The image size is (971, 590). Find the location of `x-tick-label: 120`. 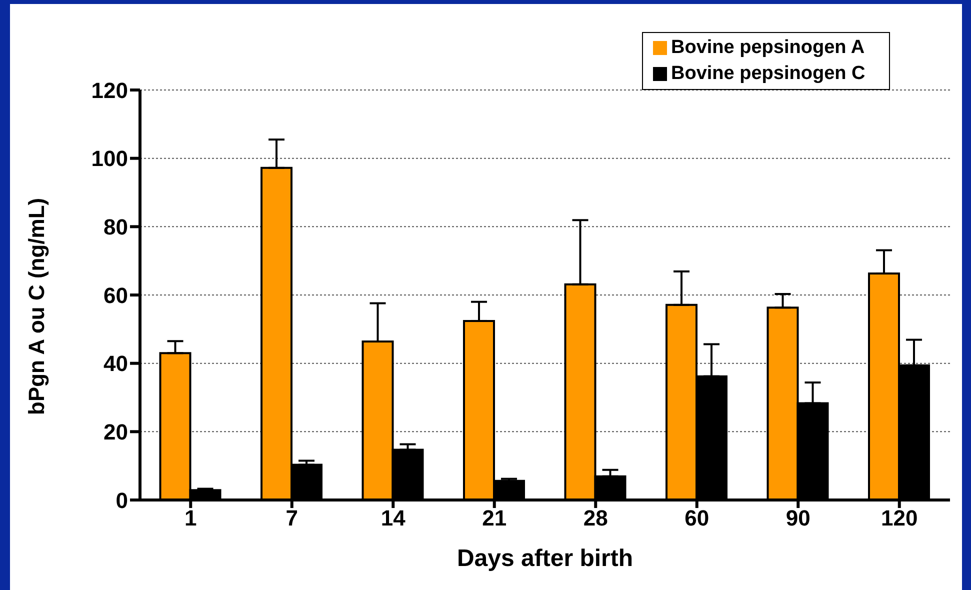

x-tick-label: 120 is located at coordinates (899, 518).